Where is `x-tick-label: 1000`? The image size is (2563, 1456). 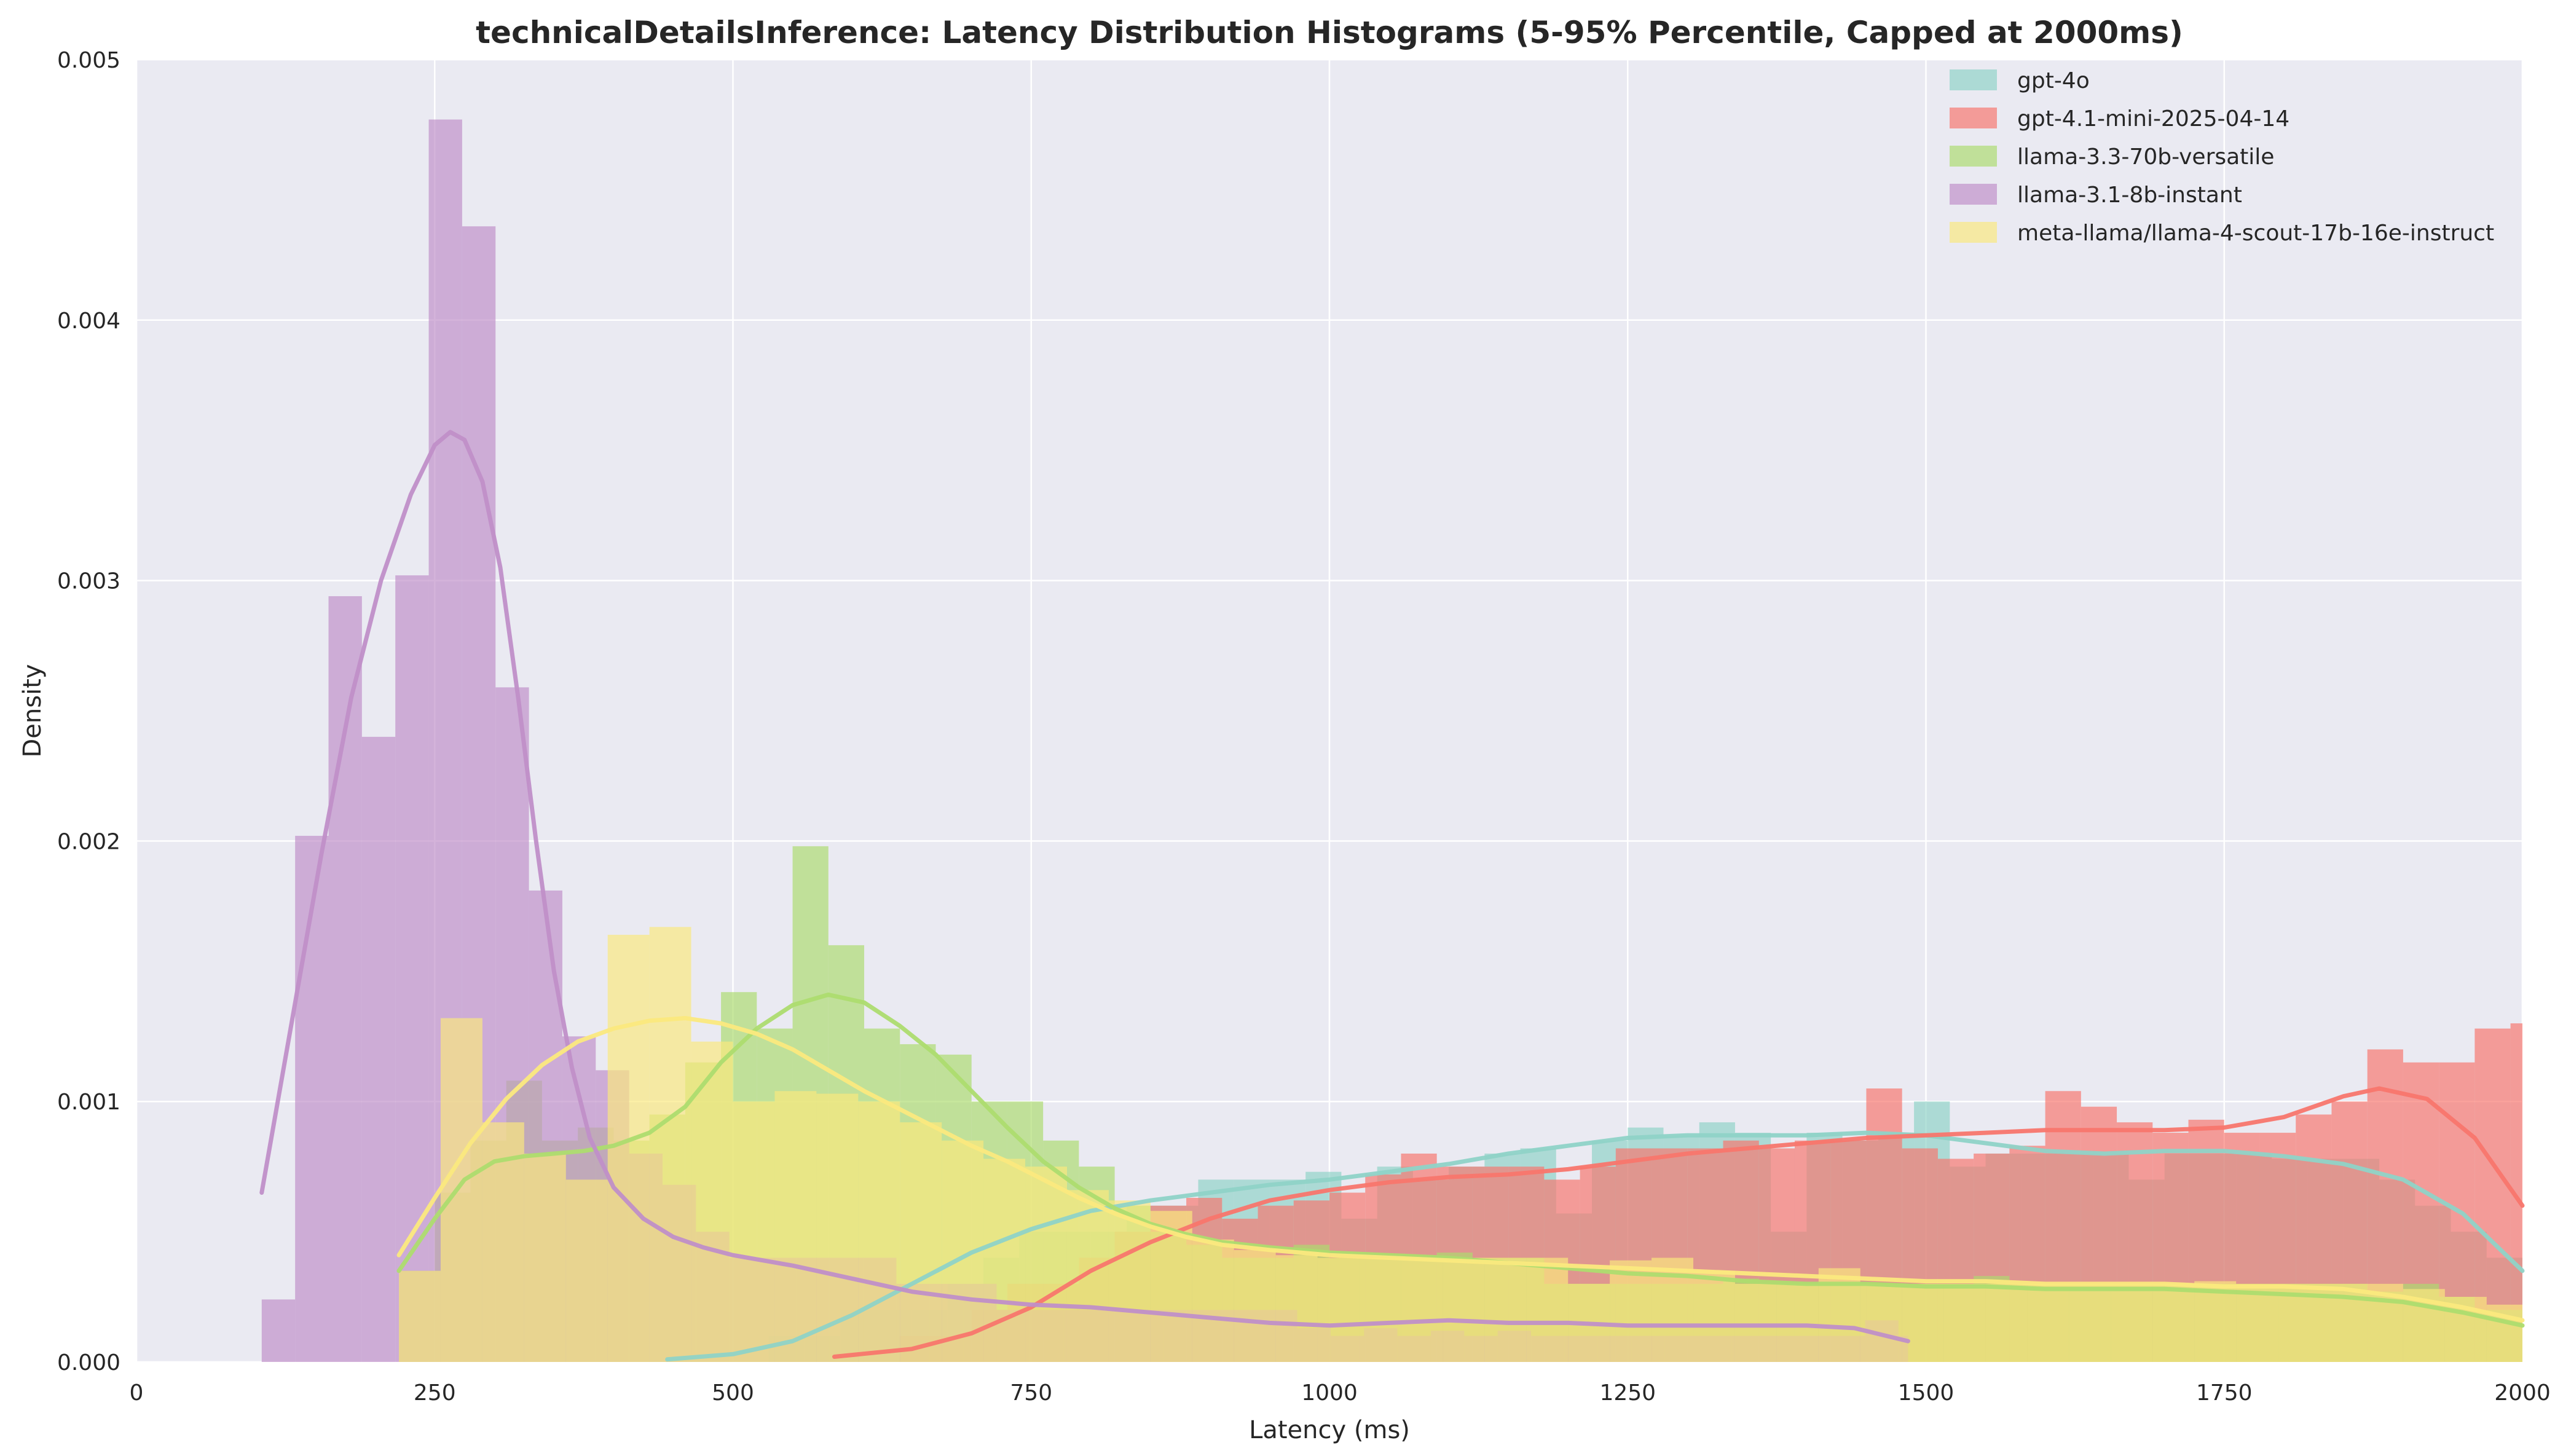 x-tick-label: 1000 is located at coordinates (1329, 1393).